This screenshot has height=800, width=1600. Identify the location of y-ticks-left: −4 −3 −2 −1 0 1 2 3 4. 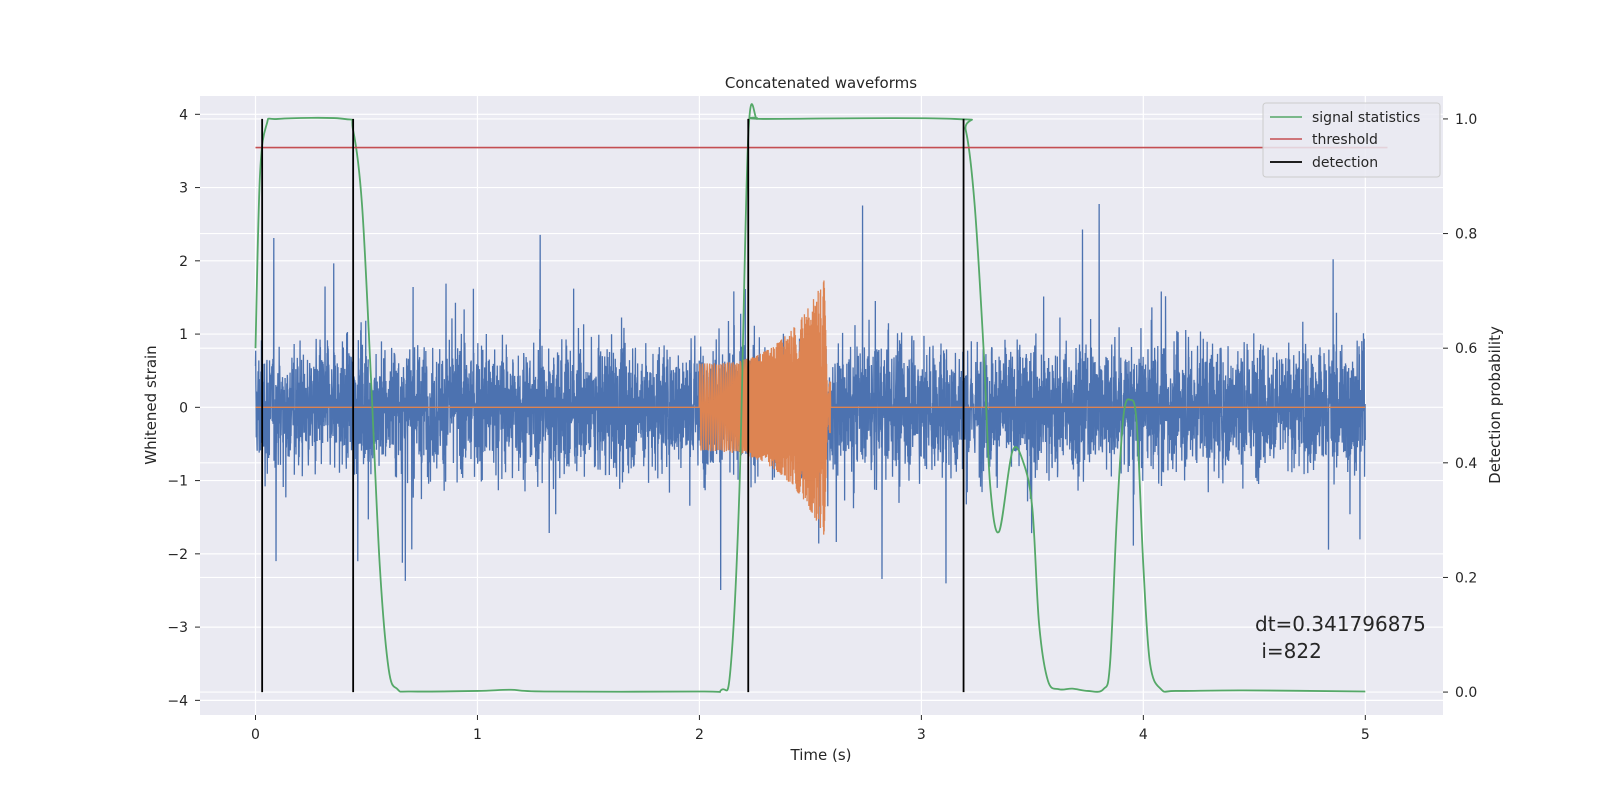
(183, 408).